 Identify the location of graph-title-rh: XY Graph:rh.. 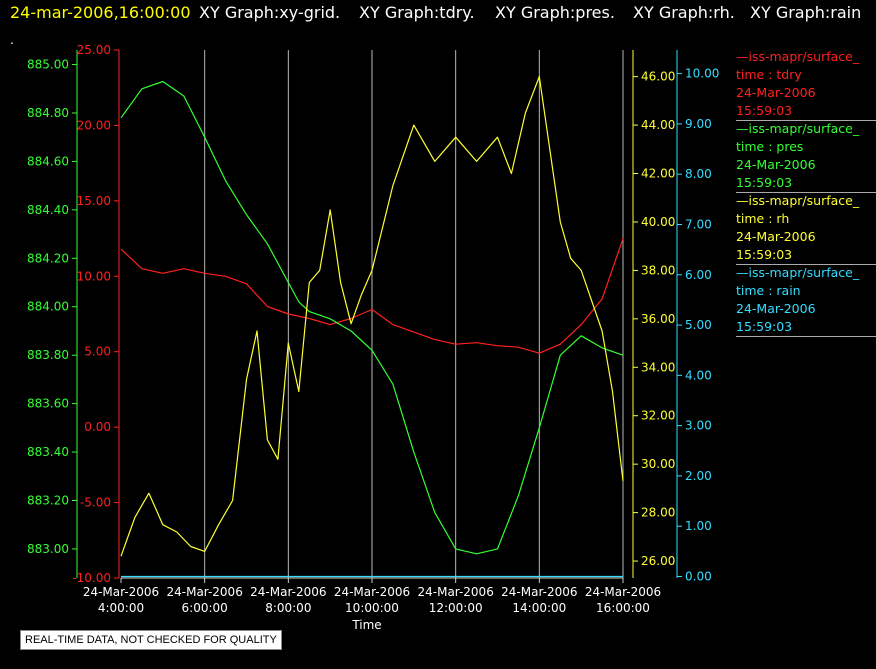
(684, 12).